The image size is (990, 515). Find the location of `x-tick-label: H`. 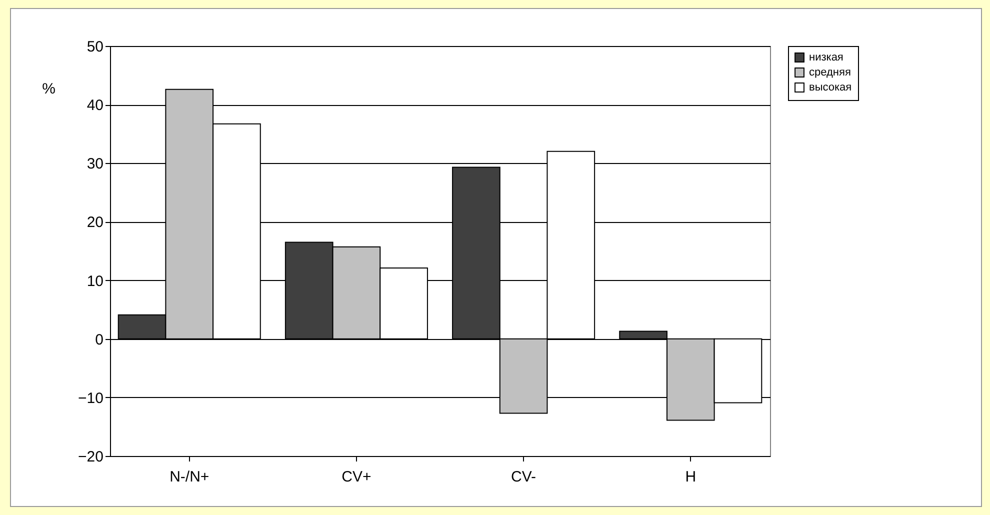

x-tick-label: H is located at coordinates (690, 477).